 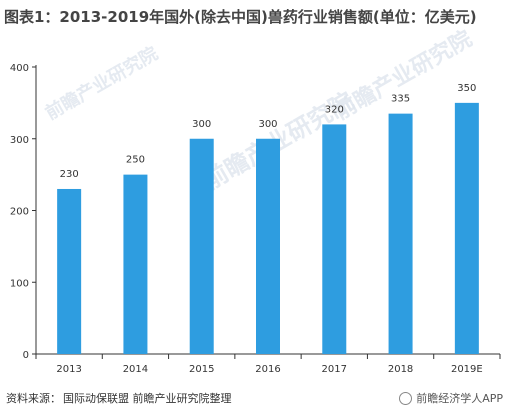 What do you see at coordinates (459, 398) in the screenshot?
I see `watermark-text: 前瞻经济学人APP` at bounding box center [459, 398].